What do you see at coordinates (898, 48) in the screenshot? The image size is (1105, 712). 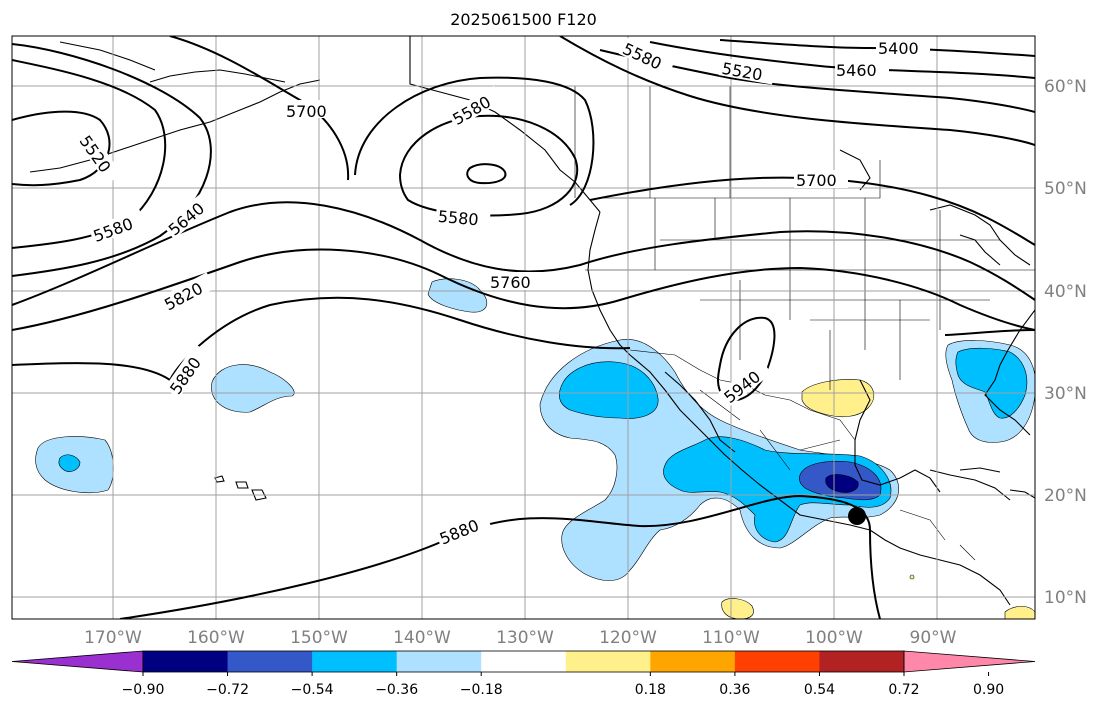 I see `contour-label-5400: 5400` at bounding box center [898, 48].